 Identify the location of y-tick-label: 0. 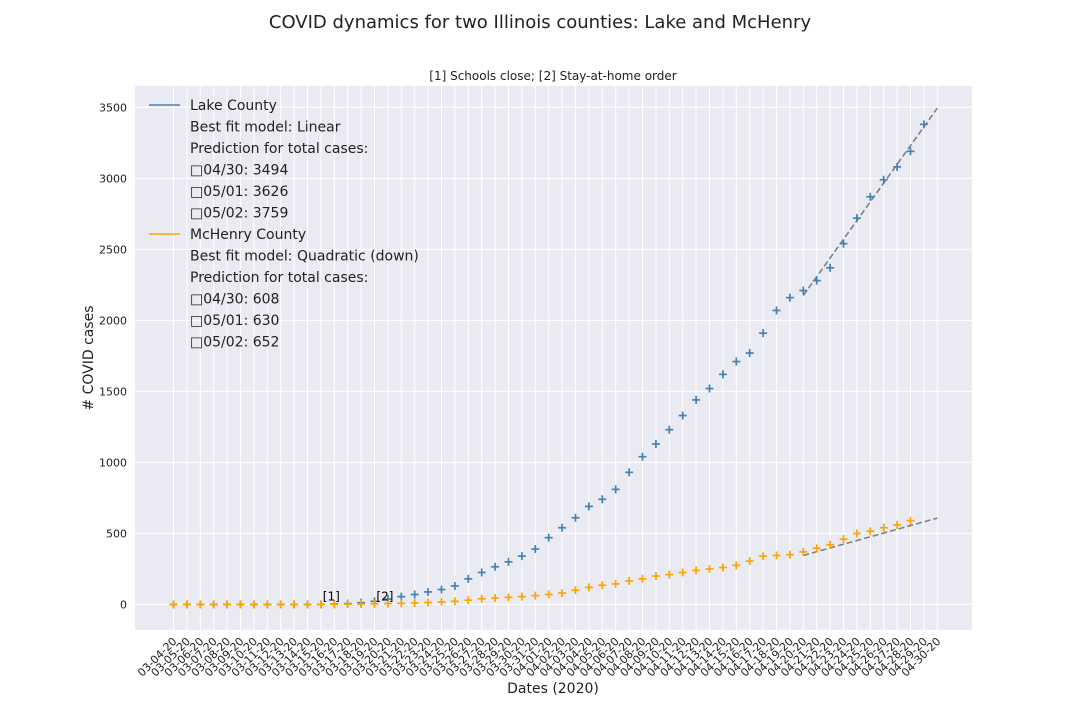
(123, 604).